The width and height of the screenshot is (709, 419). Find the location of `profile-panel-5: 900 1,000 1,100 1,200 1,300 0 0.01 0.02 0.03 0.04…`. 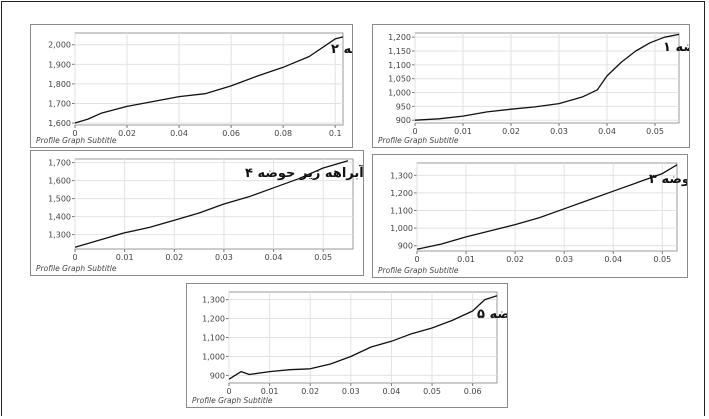

profile-panel-5: 900 1,000 1,100 1,200 1,300 0 0.01 0.02 0.03 0.04… is located at coordinates (347, 345).